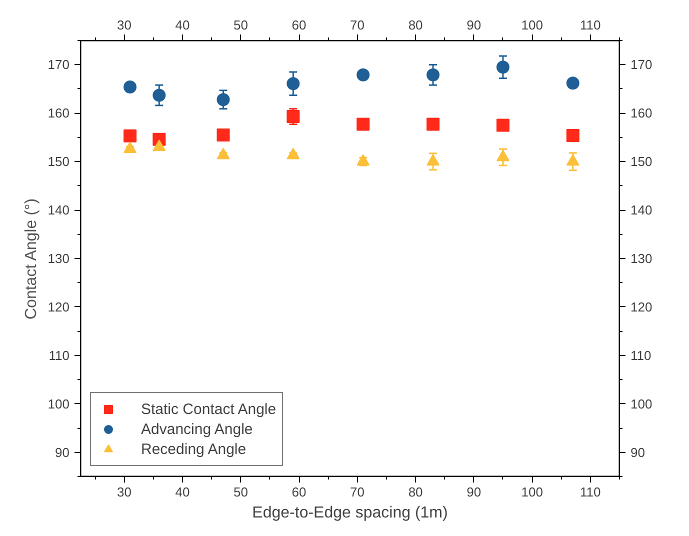 The image size is (689, 536). I want to click on x2-tick-label: 100, so click(532, 492).